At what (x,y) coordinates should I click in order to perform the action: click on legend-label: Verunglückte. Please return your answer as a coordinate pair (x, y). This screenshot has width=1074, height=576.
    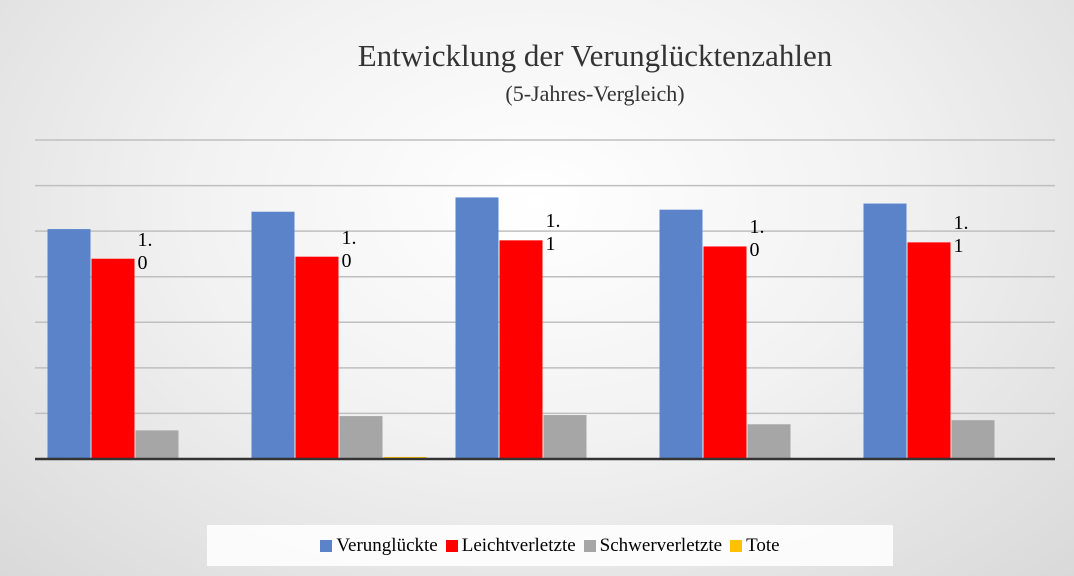
    Looking at the image, I should click on (387, 545).